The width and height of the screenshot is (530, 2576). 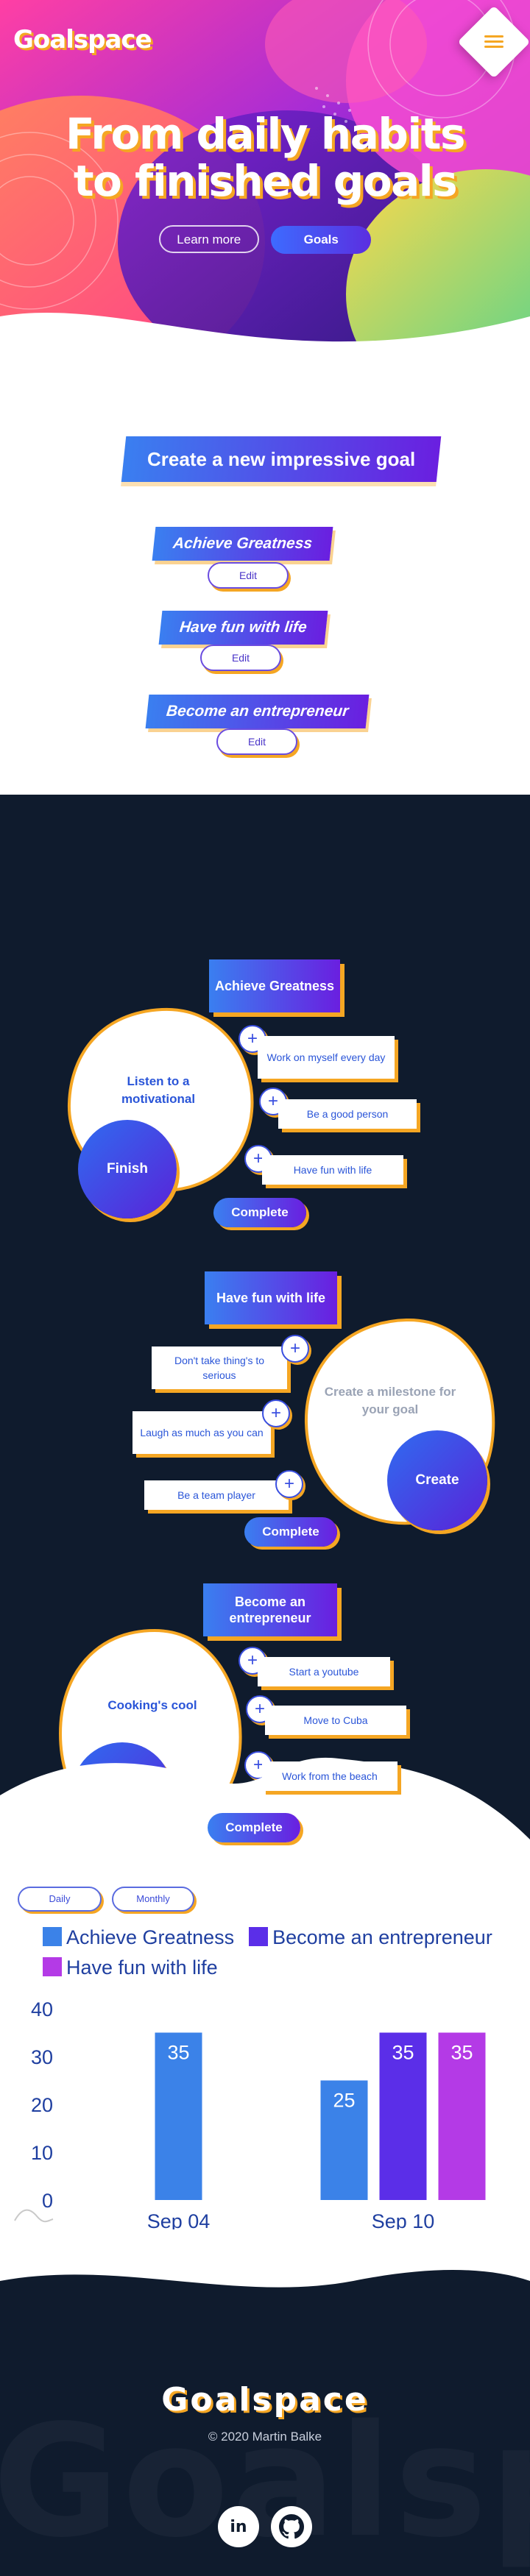 I want to click on legend-item: Achieve Greatness, so click(x=138, y=1937).